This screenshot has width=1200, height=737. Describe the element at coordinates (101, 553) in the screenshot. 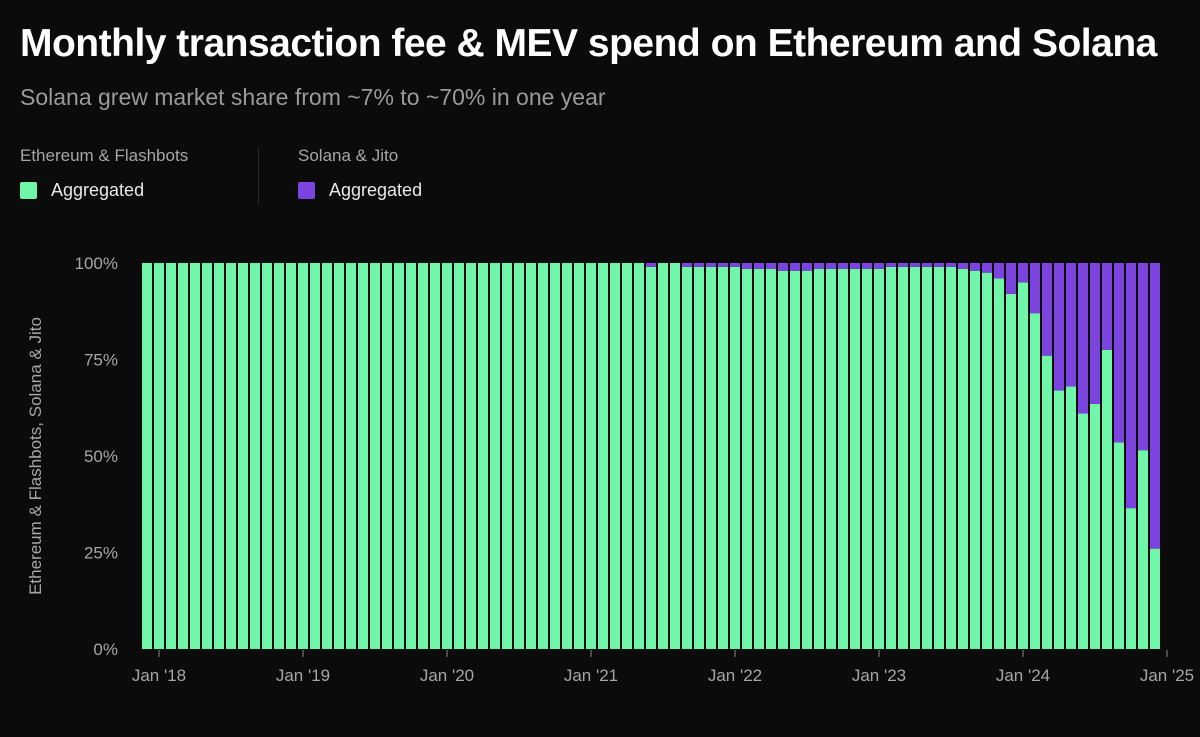

I see `y-tick-label: 25%` at that location.